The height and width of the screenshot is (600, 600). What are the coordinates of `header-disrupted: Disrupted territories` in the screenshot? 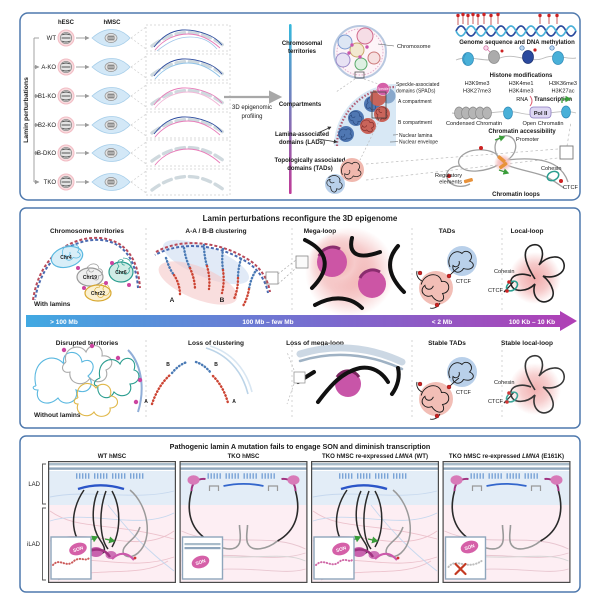 It's located at (87, 343).